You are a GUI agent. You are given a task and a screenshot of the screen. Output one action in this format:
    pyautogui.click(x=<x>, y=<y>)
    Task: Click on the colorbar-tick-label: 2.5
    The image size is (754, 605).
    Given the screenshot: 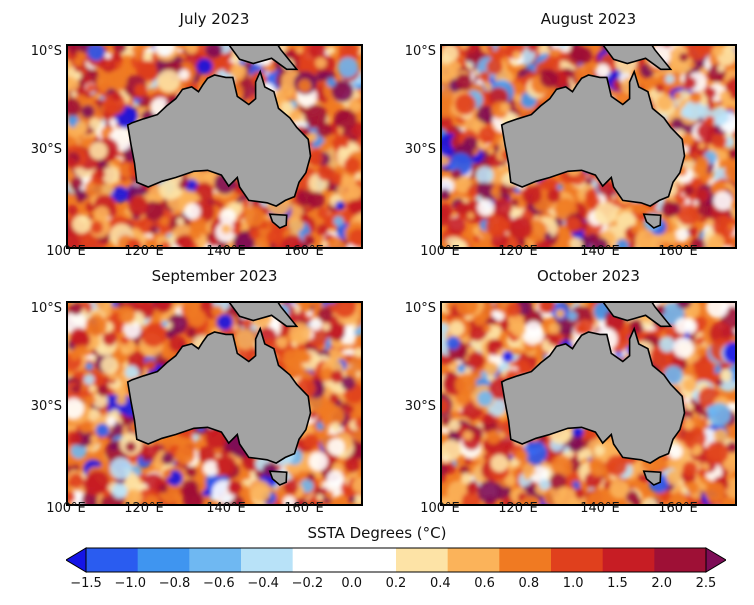 What is the action you would take?
    pyautogui.click(x=706, y=583)
    